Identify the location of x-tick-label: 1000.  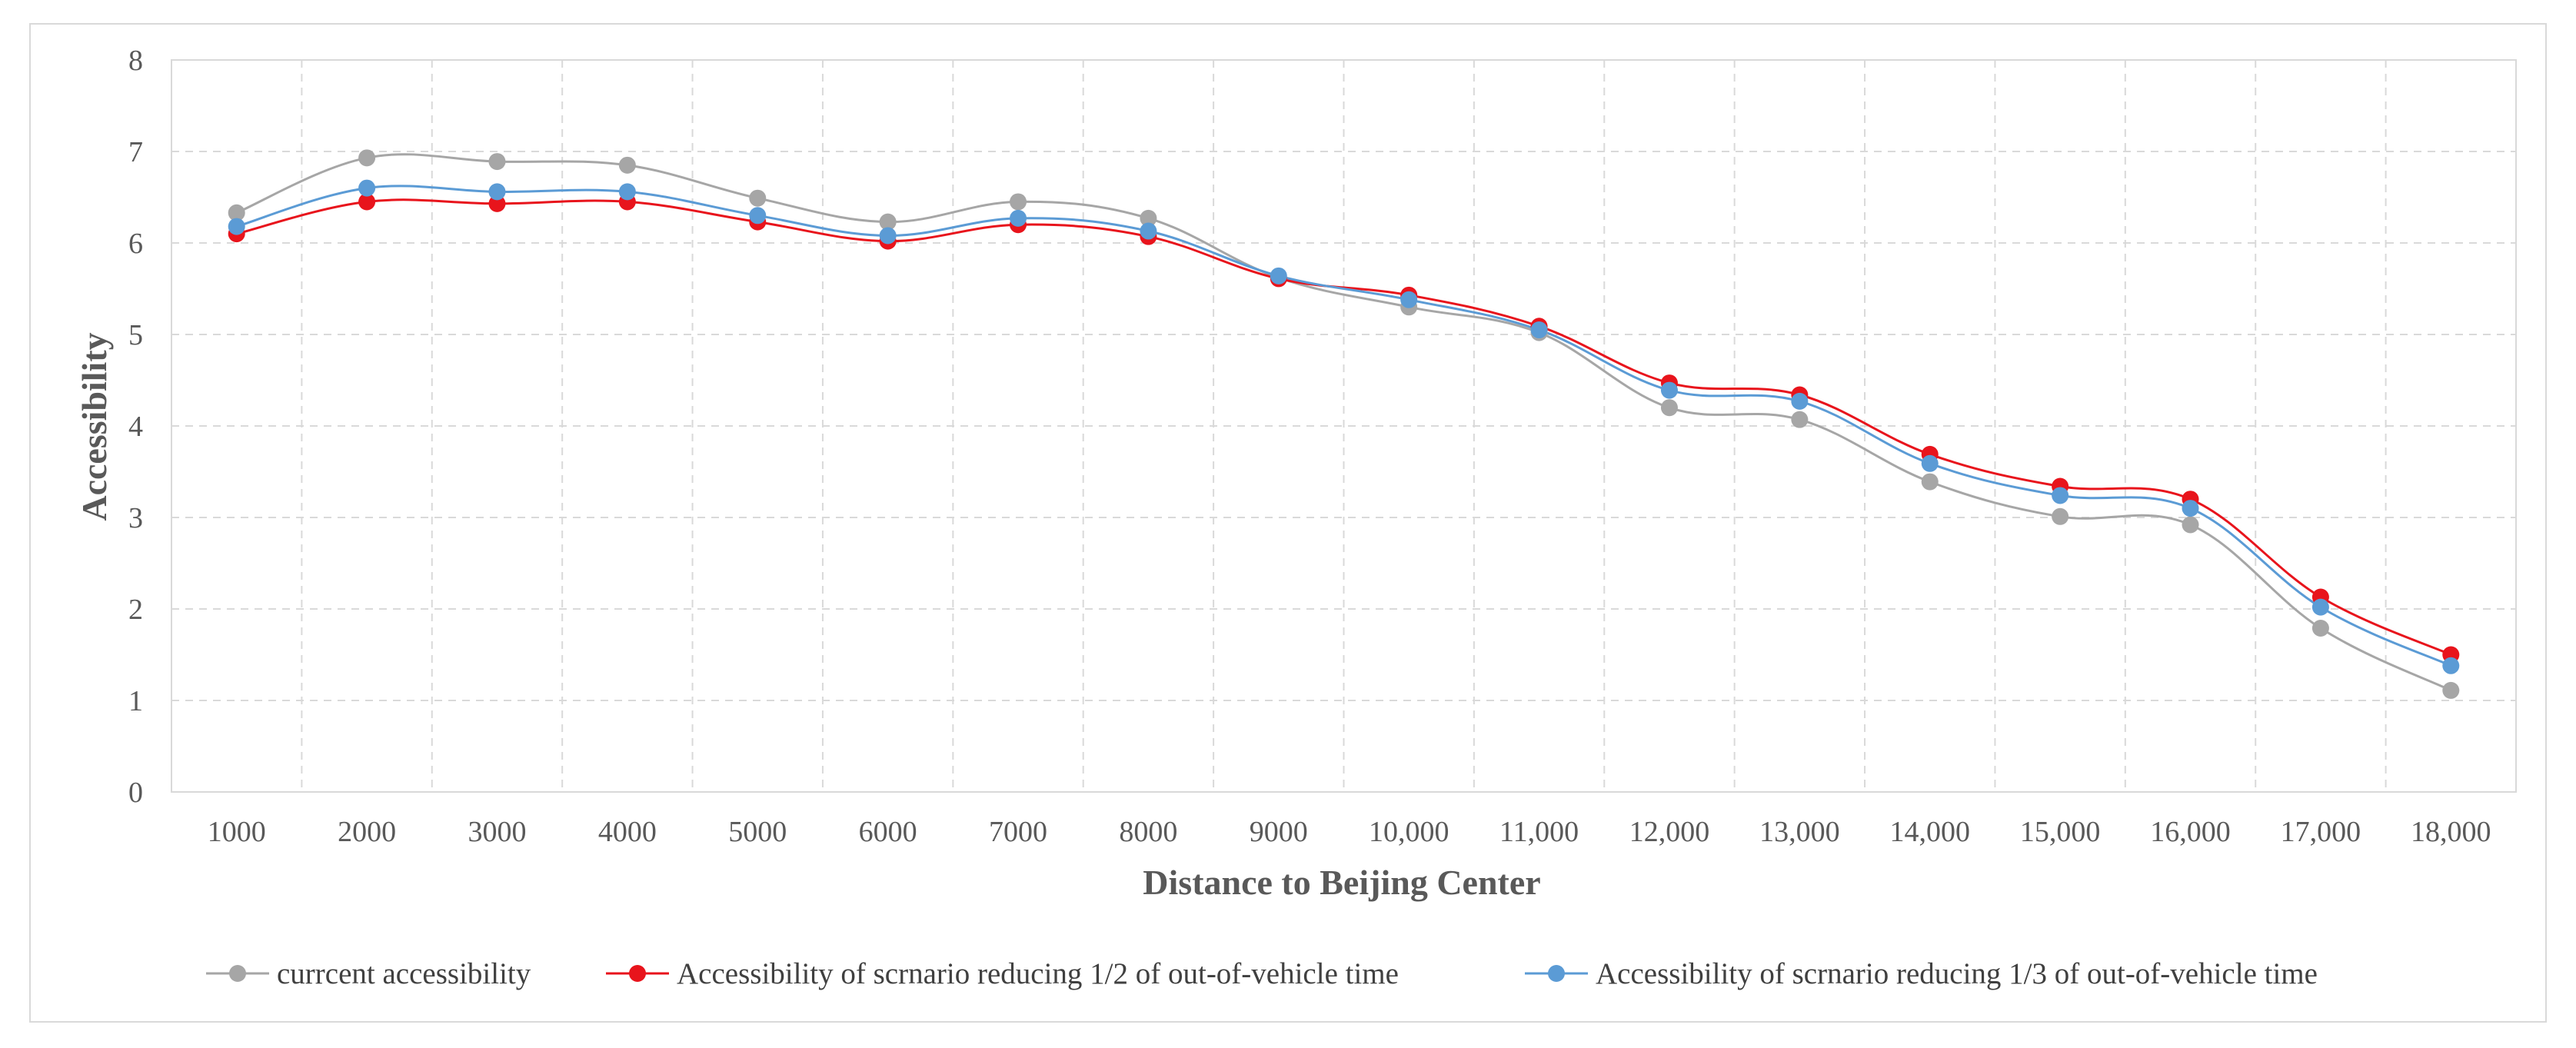
(237, 832).